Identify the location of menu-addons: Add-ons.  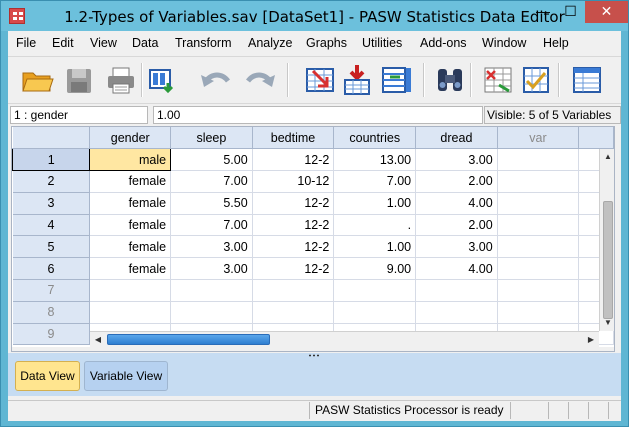
(443, 43).